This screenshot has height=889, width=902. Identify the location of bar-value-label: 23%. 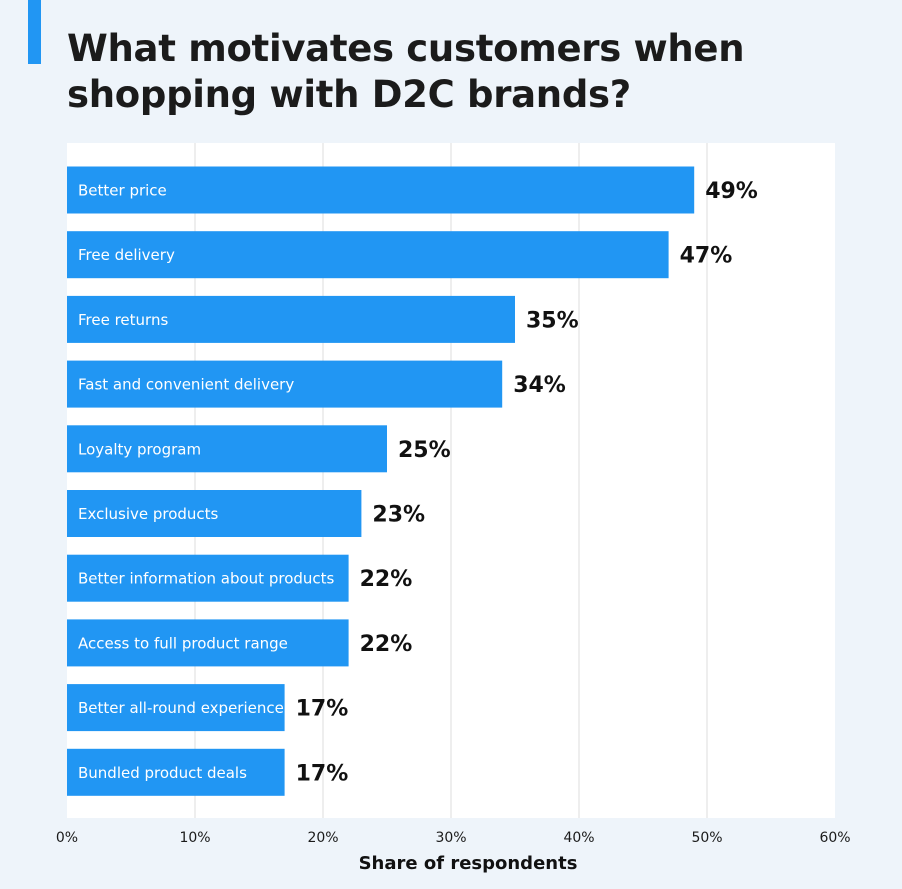
(398, 515).